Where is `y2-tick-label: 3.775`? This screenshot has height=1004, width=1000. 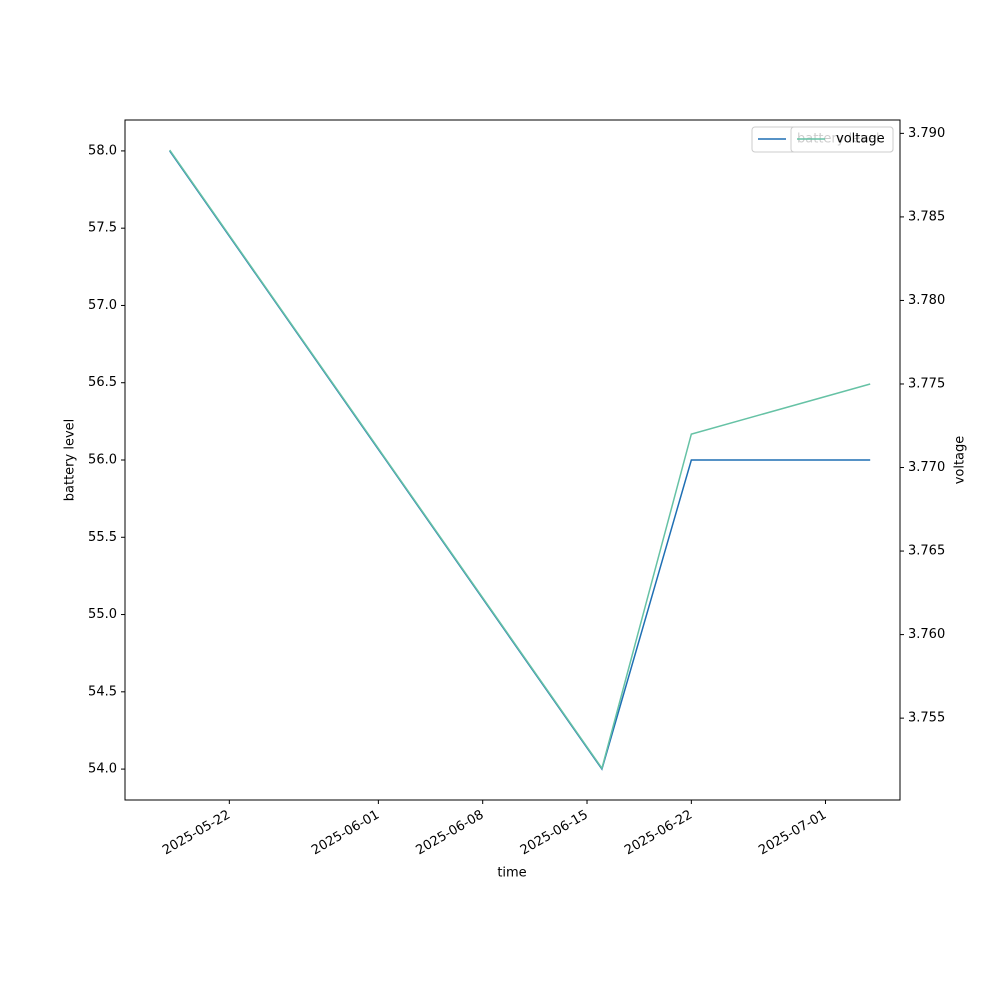 y2-tick-label: 3.775 is located at coordinates (926, 383).